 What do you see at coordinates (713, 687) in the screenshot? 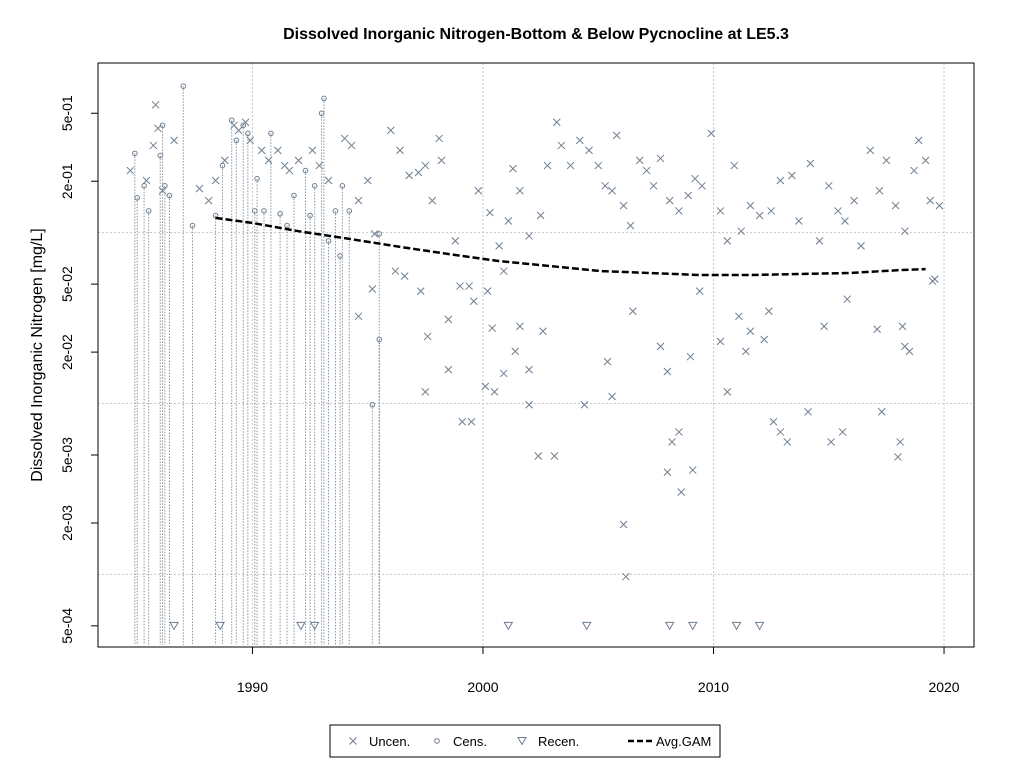
I see `x-tick-label: 2010` at bounding box center [713, 687].